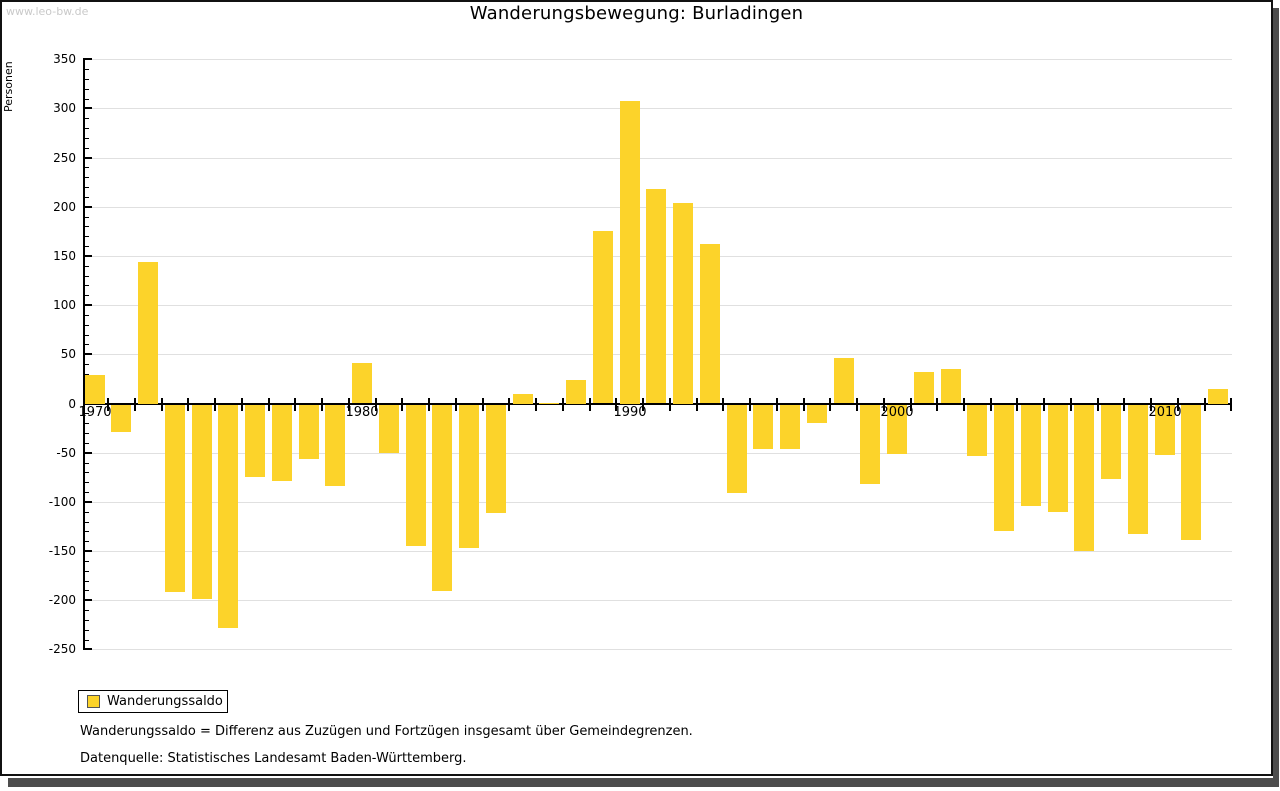 This screenshot has width=1280, height=791. What do you see at coordinates (68, 354) in the screenshot?
I see `y-tick-label: 50` at bounding box center [68, 354].